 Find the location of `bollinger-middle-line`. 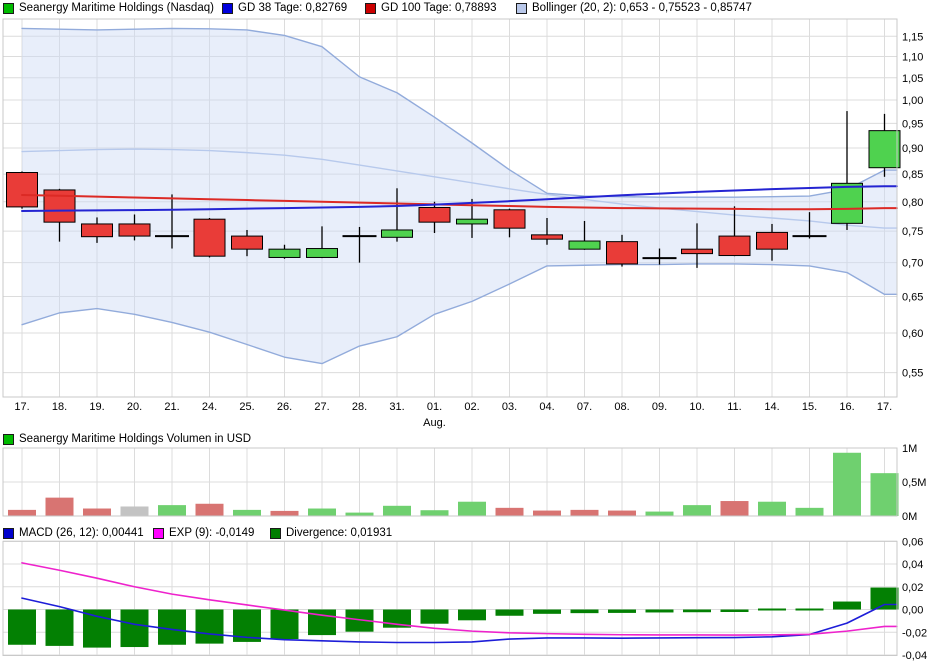

bollinger-middle-line is located at coordinates (459, 188).